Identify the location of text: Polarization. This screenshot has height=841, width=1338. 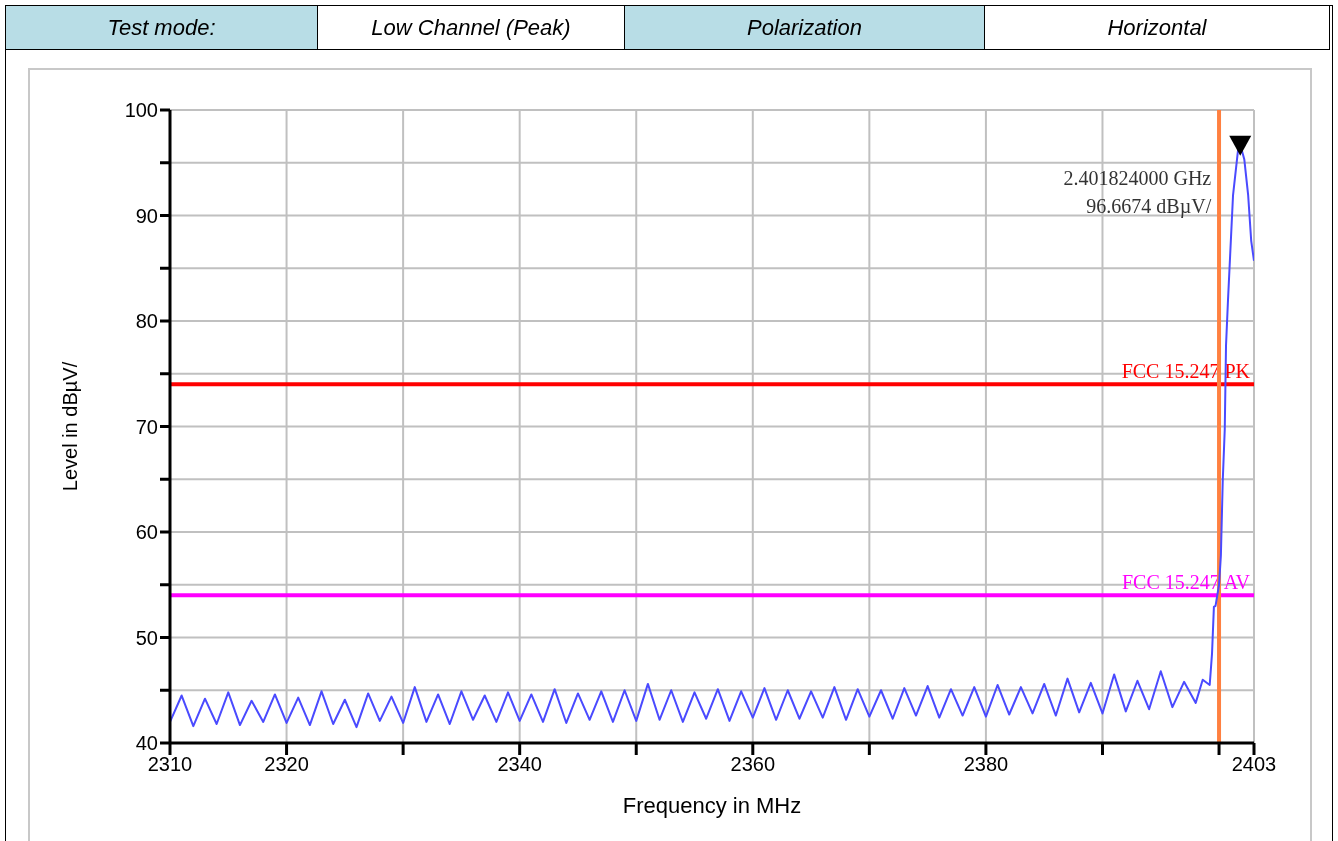
(804, 27).